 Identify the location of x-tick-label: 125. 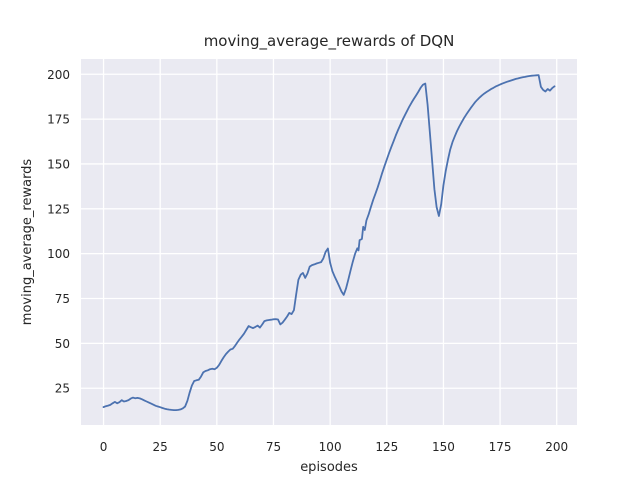
(386, 447).